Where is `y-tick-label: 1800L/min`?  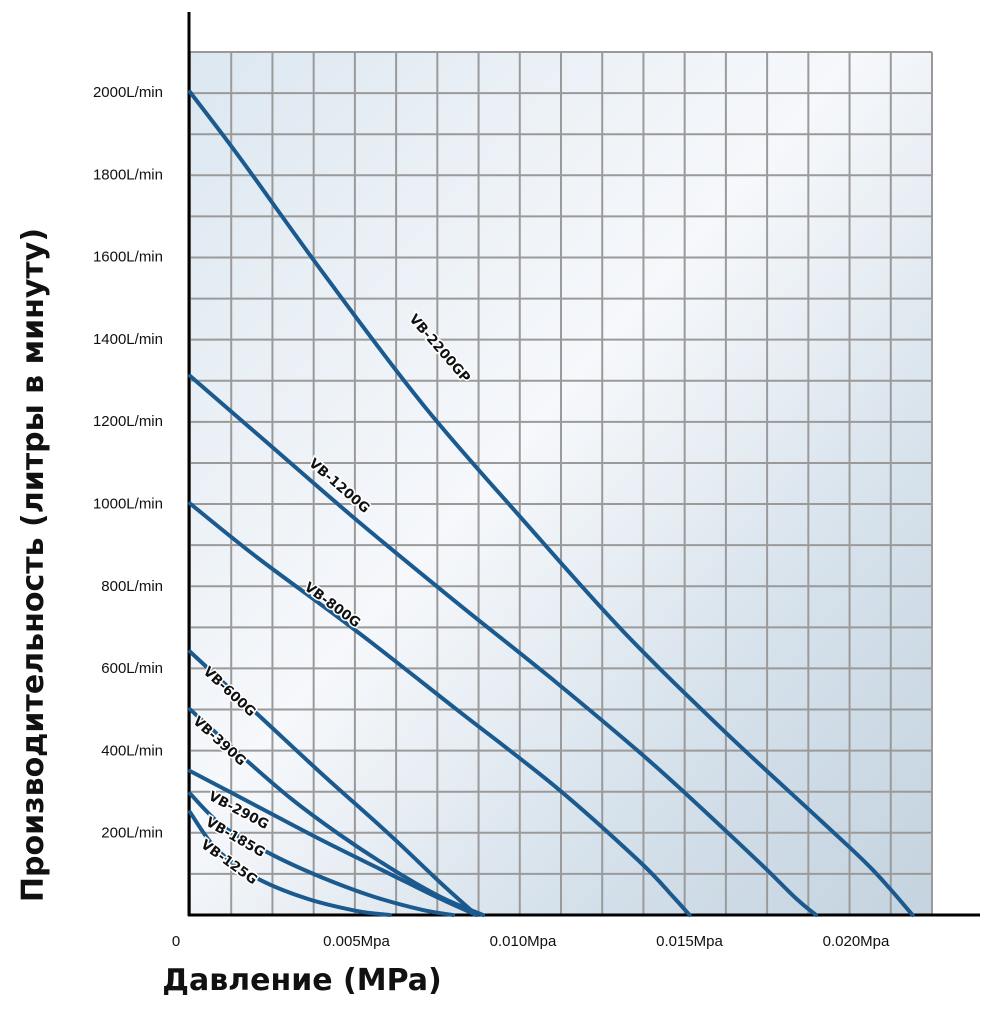 y-tick-label: 1800L/min is located at coordinates (128, 174).